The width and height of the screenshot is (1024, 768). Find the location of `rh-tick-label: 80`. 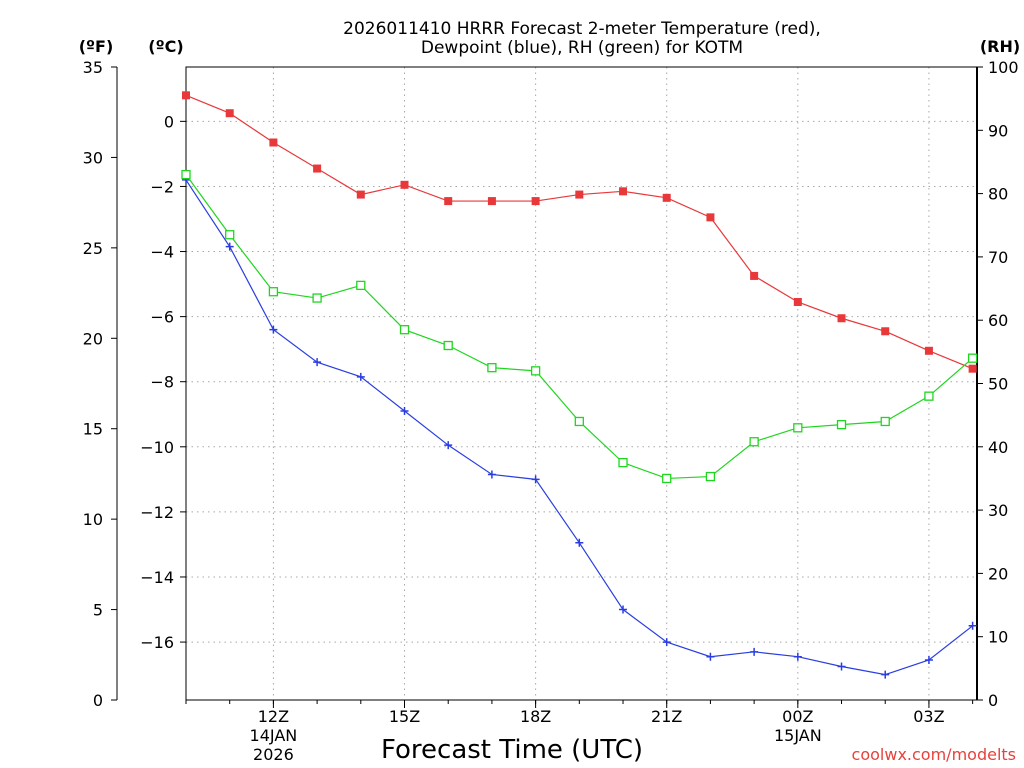

rh-tick-label: 80 is located at coordinates (998, 194).